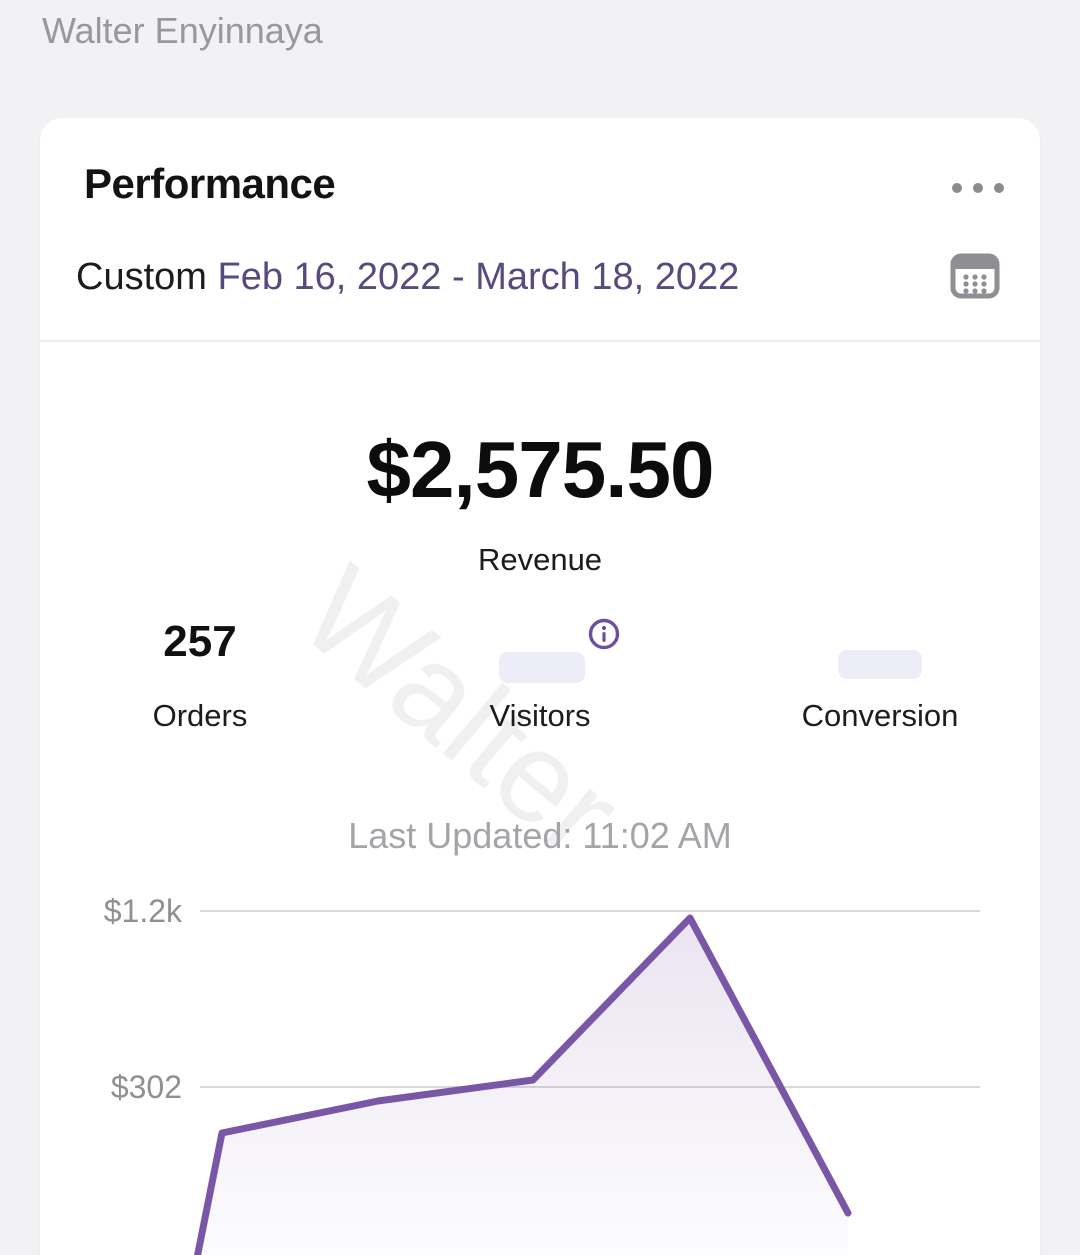 The width and height of the screenshot is (1080, 1255). What do you see at coordinates (182, 30) in the screenshot?
I see `user-name: Walter Enyinnaya` at bounding box center [182, 30].